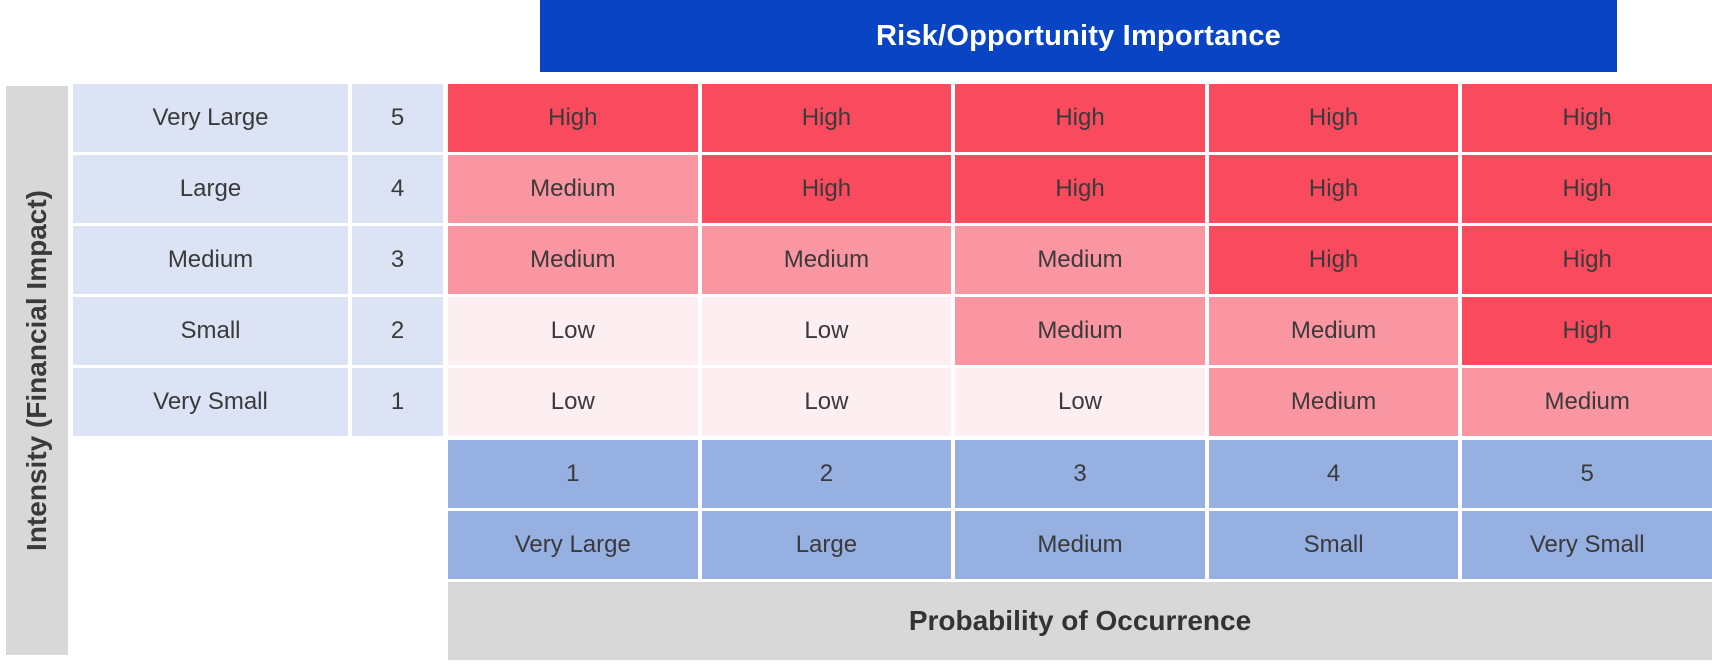  I want to click on matrix-cell-i5-p3: High, so click(1080, 118).